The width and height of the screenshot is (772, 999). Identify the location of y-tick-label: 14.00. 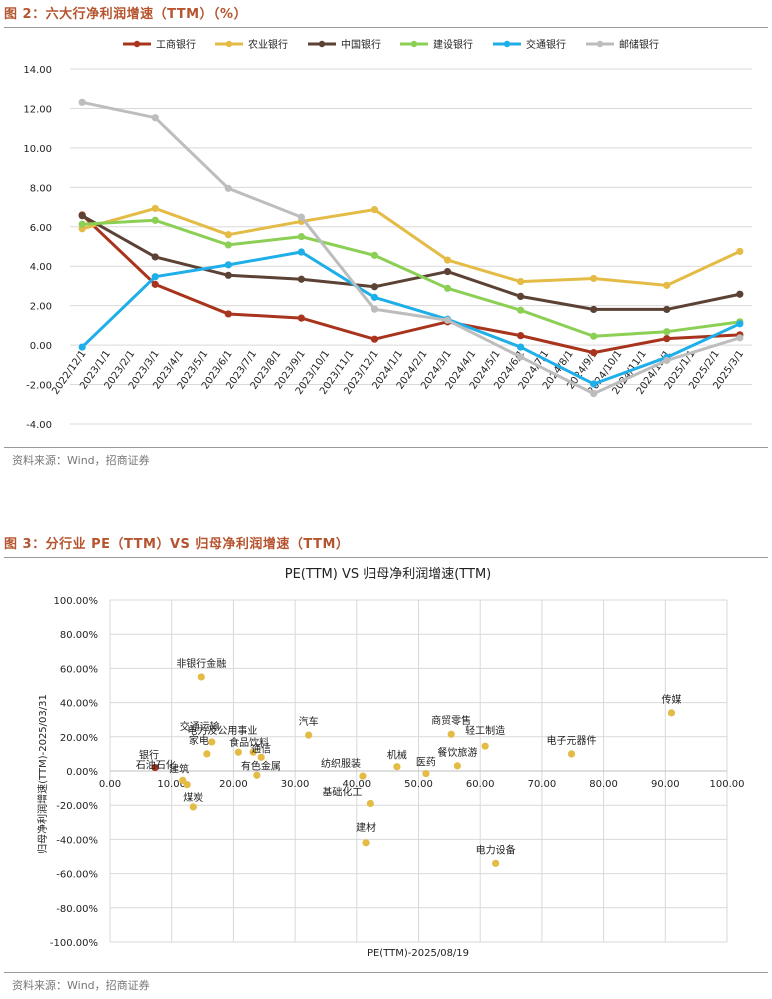
(37, 70).